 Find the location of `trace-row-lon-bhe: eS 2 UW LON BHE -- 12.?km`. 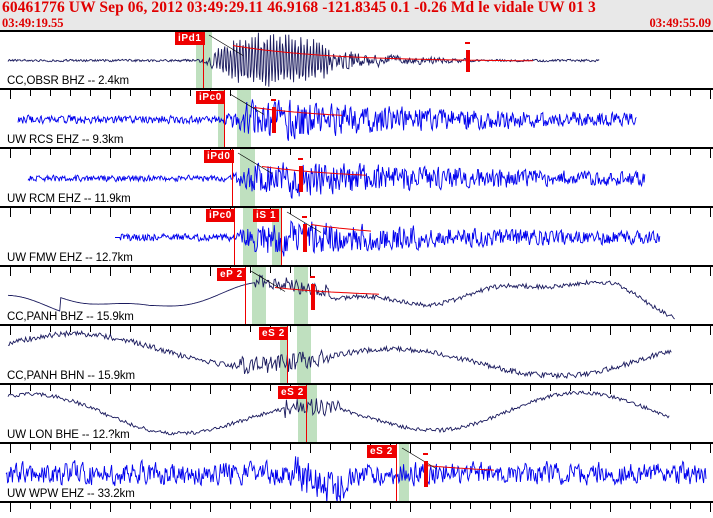

trace-row-lon-bhe: eS 2 UW LON BHE -- 12.?km is located at coordinates (356, 414).